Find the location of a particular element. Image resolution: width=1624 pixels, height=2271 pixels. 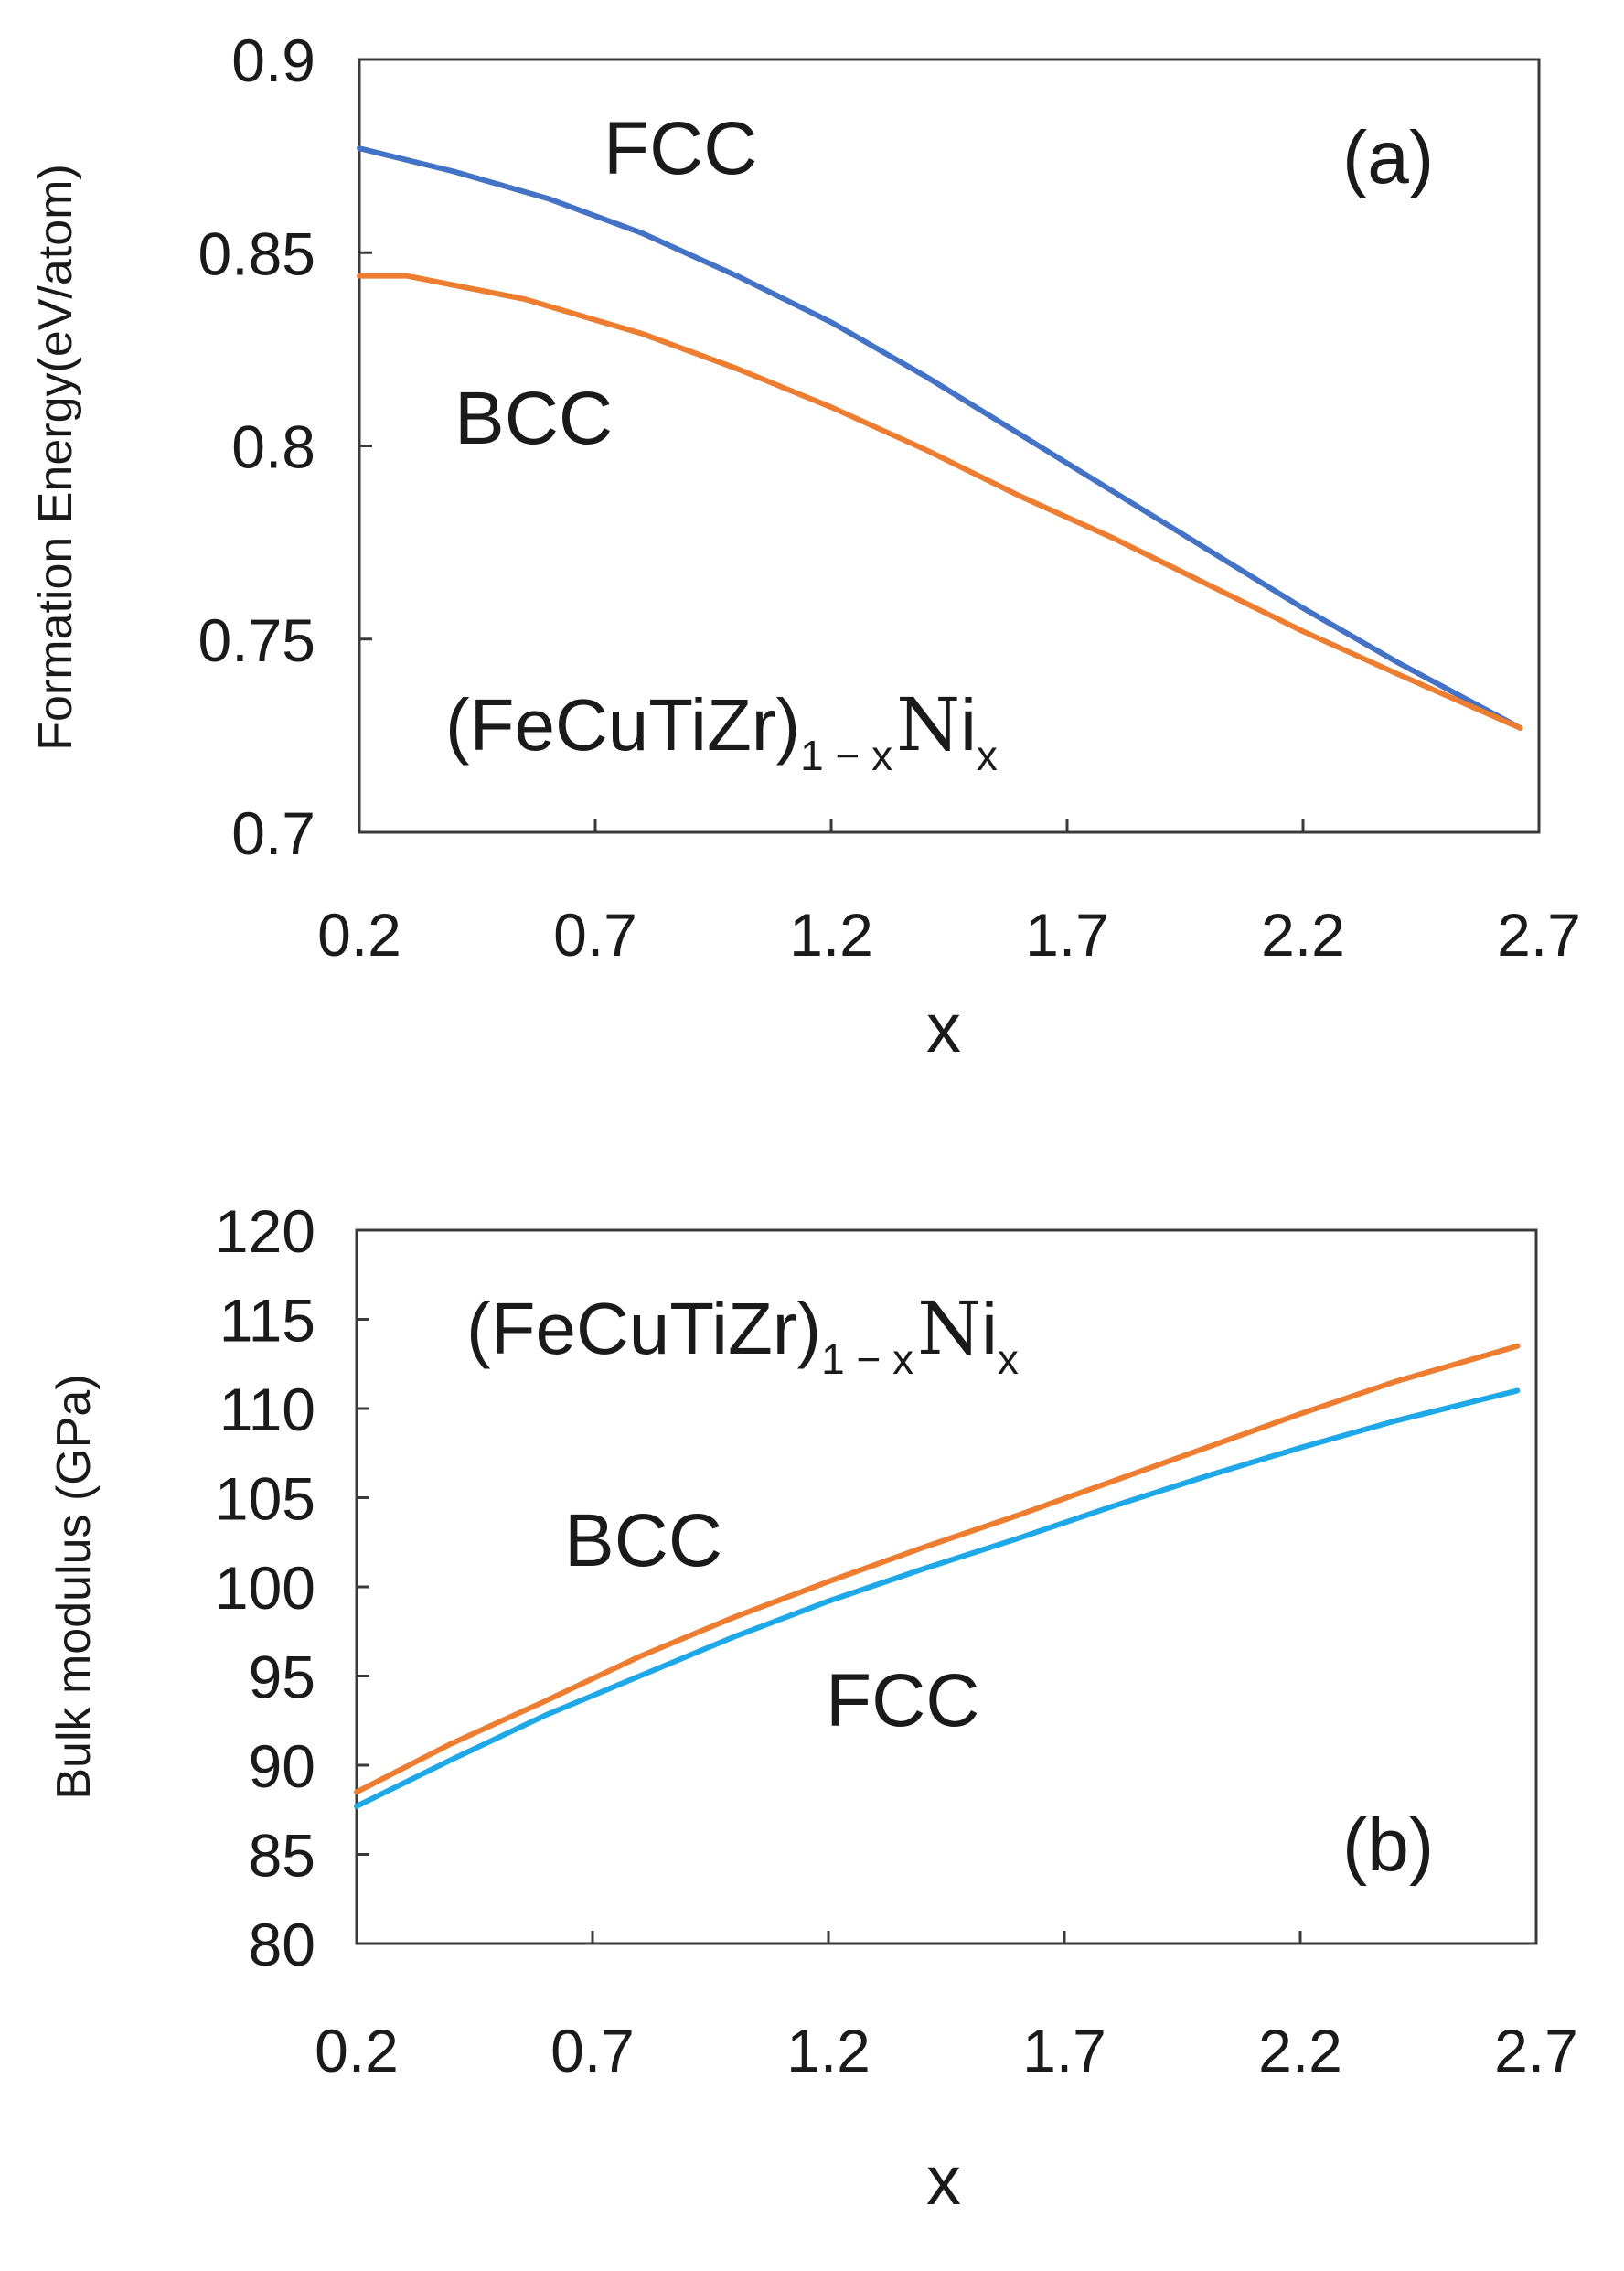

panel-b-y-tick-label: 120 is located at coordinates (265, 1231).